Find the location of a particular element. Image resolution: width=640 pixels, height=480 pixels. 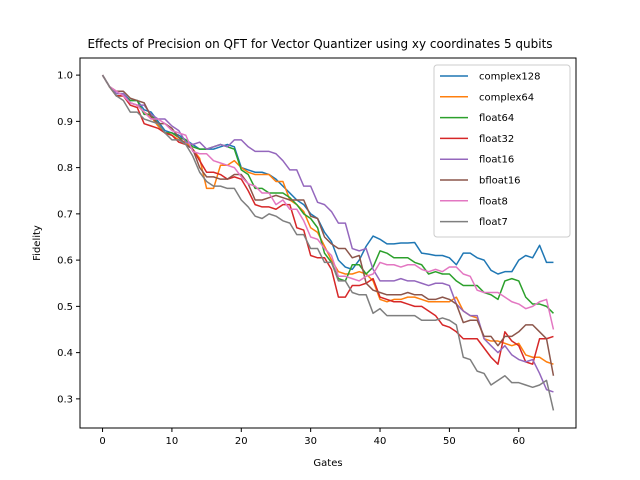

legend-label-float64: float64 is located at coordinates (496, 118).